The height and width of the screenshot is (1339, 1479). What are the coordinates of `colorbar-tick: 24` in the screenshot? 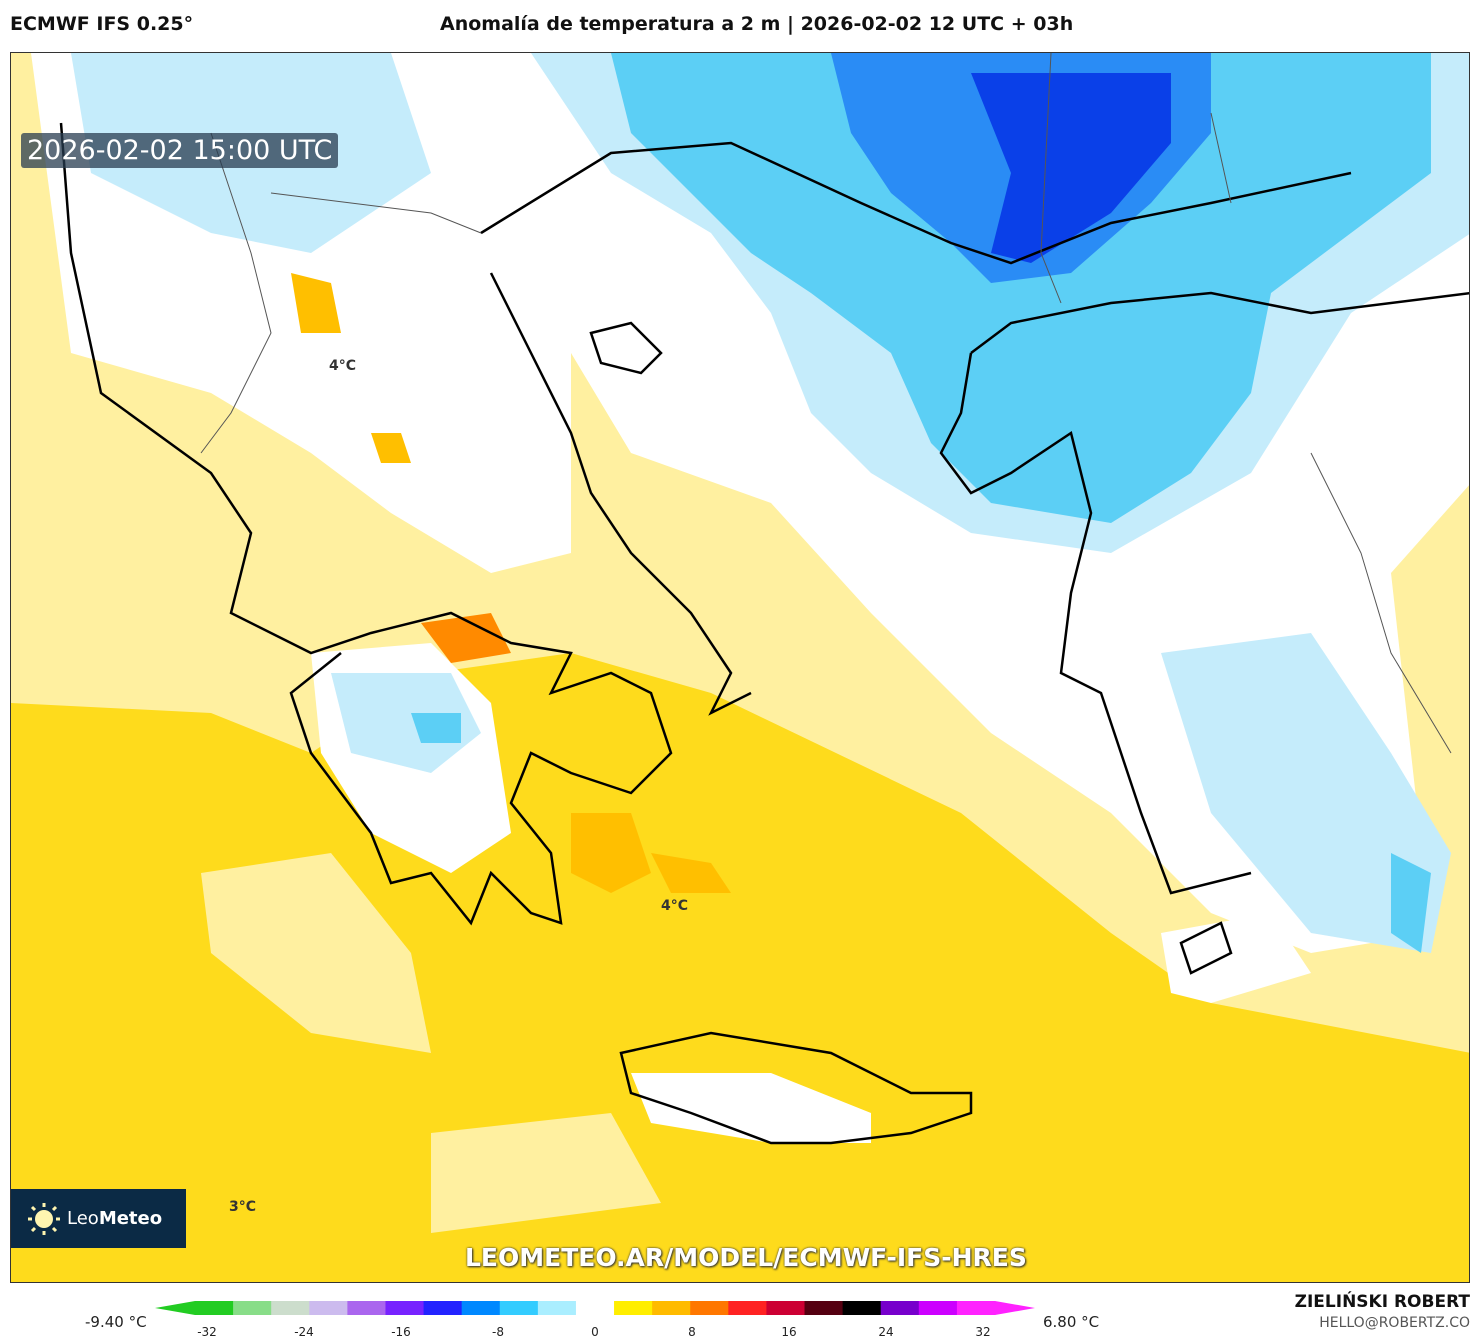 It's located at (886, 1332).